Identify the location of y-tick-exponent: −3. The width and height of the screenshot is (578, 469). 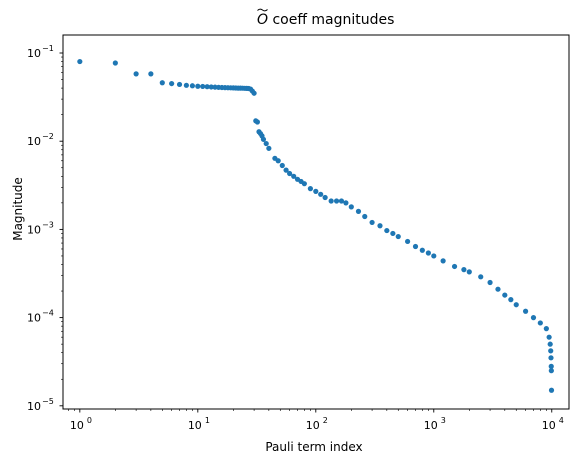
(48, 224).